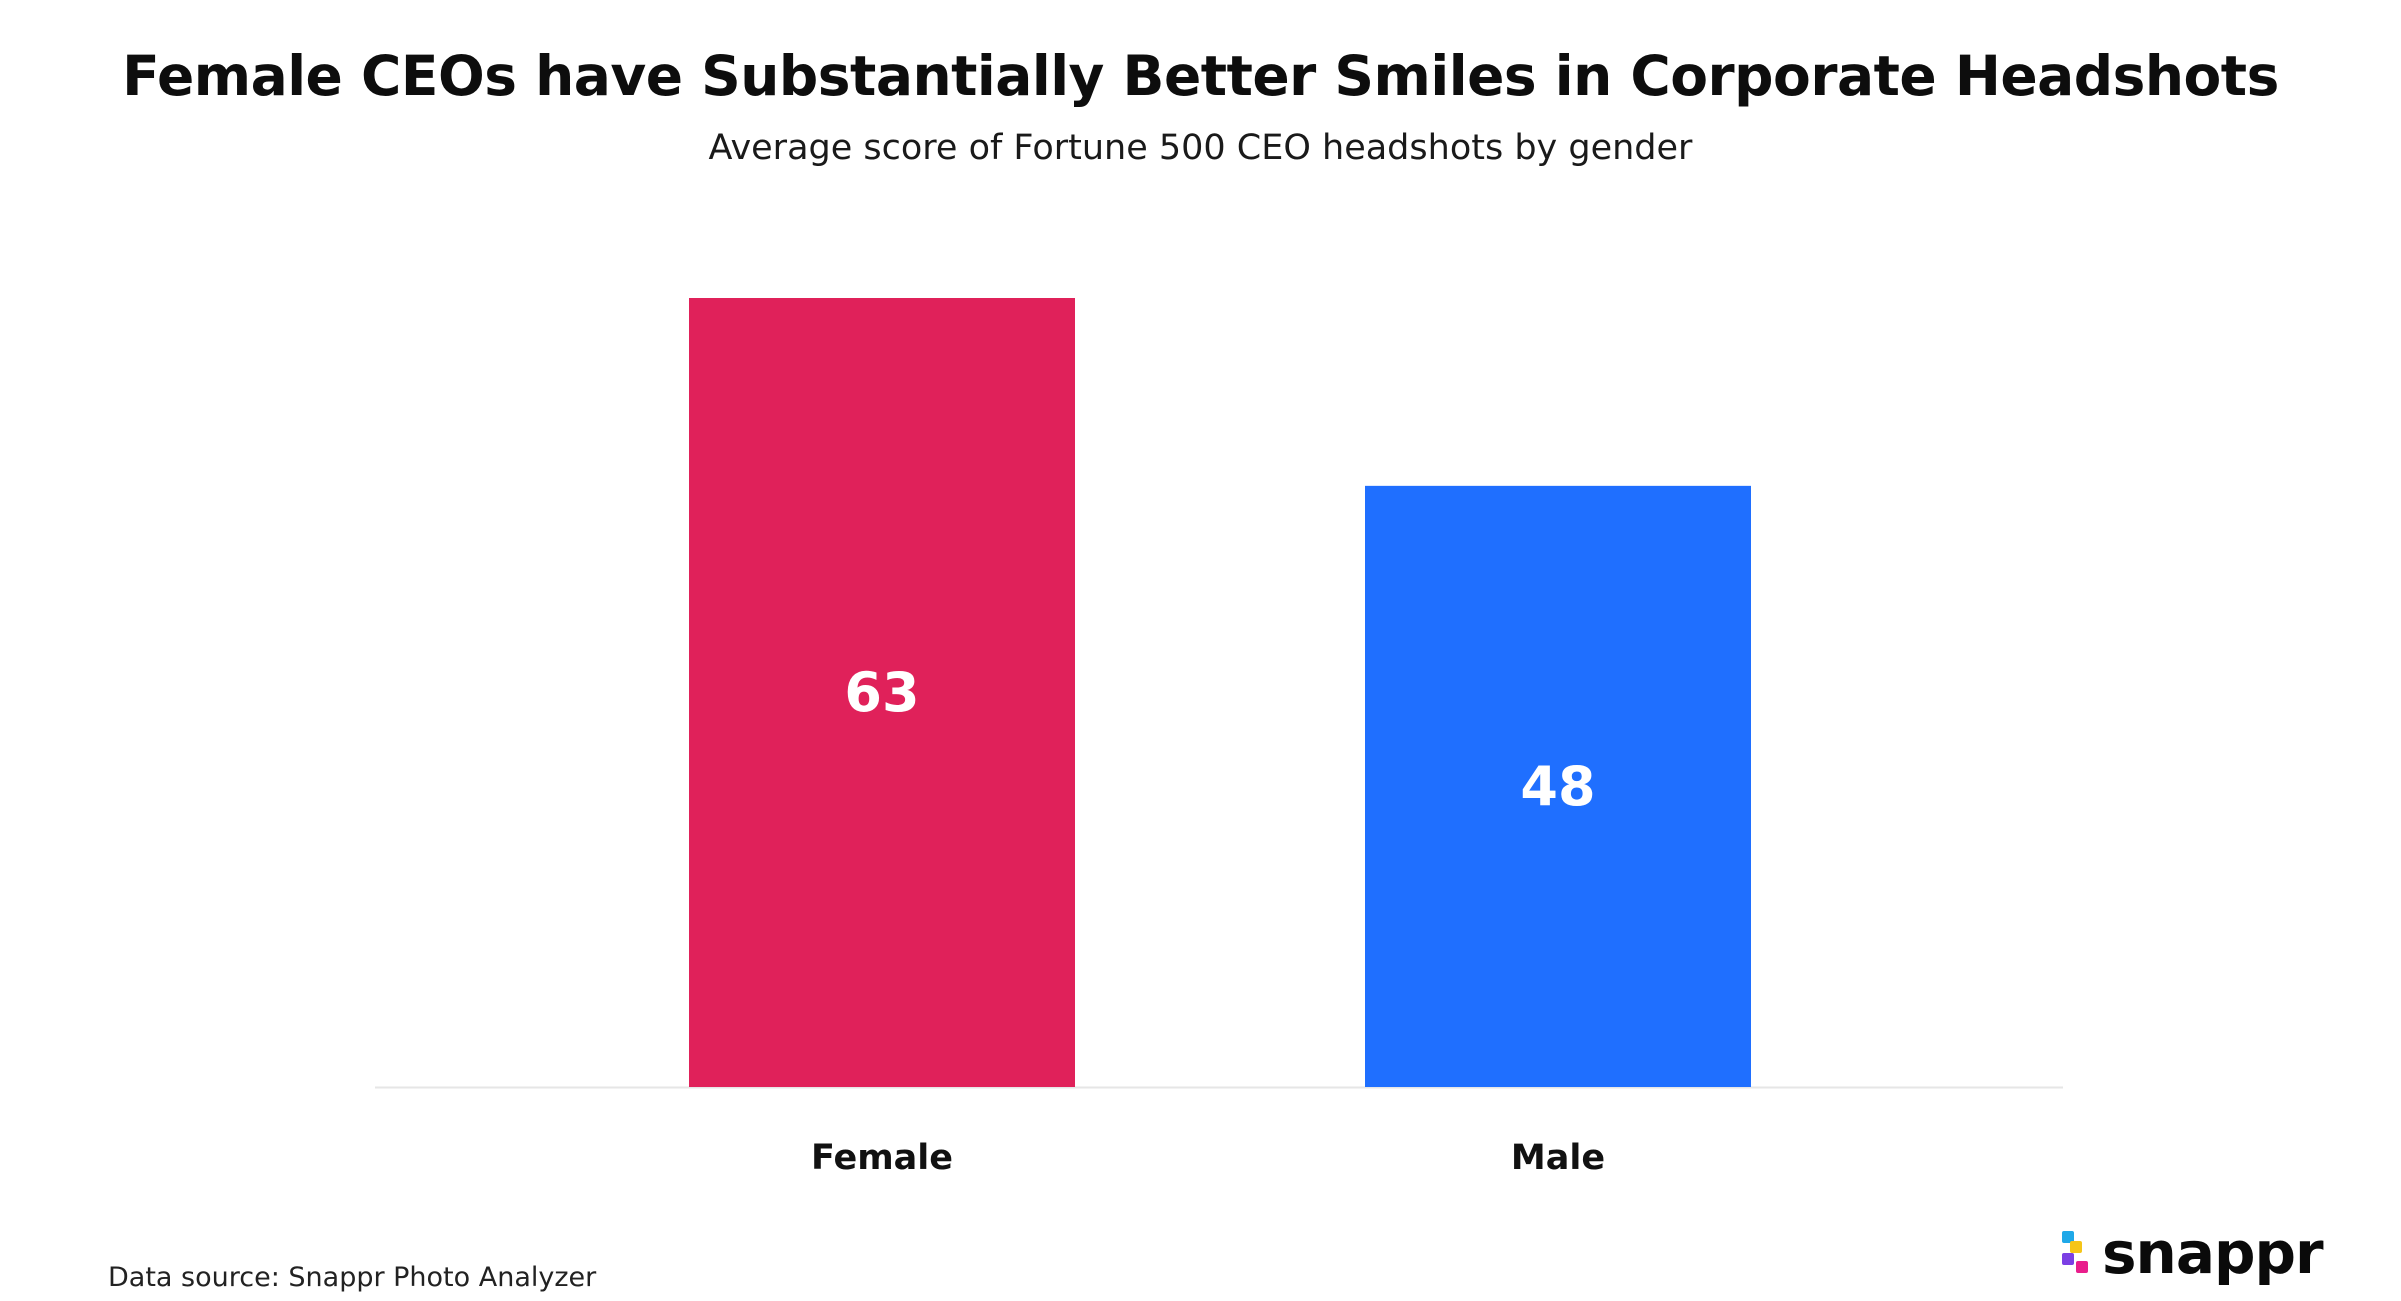 The width and height of the screenshot is (2401, 1301). What do you see at coordinates (2213, 1253) in the screenshot?
I see `snappr-logo-text: snappr` at bounding box center [2213, 1253].